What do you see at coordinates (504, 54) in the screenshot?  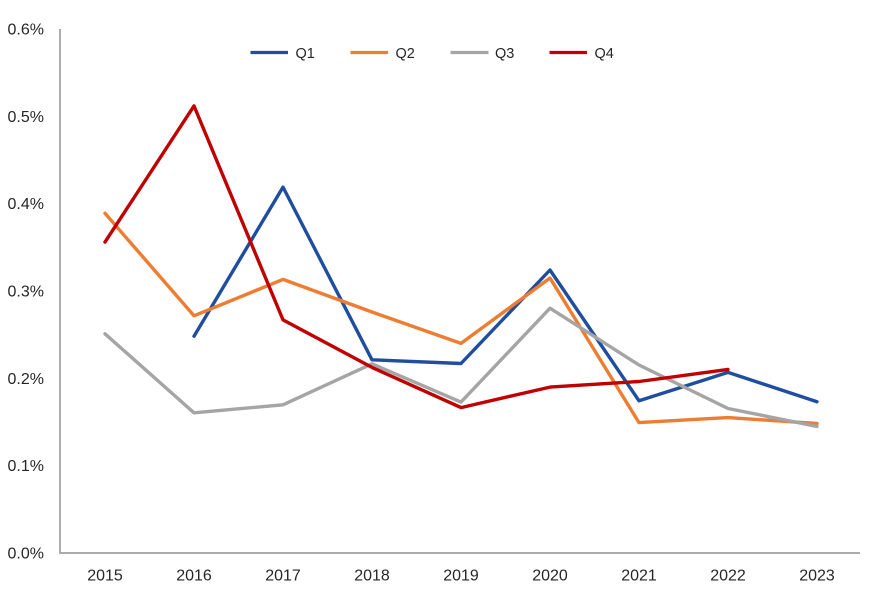 I see `svg-text: Q3` at bounding box center [504, 54].